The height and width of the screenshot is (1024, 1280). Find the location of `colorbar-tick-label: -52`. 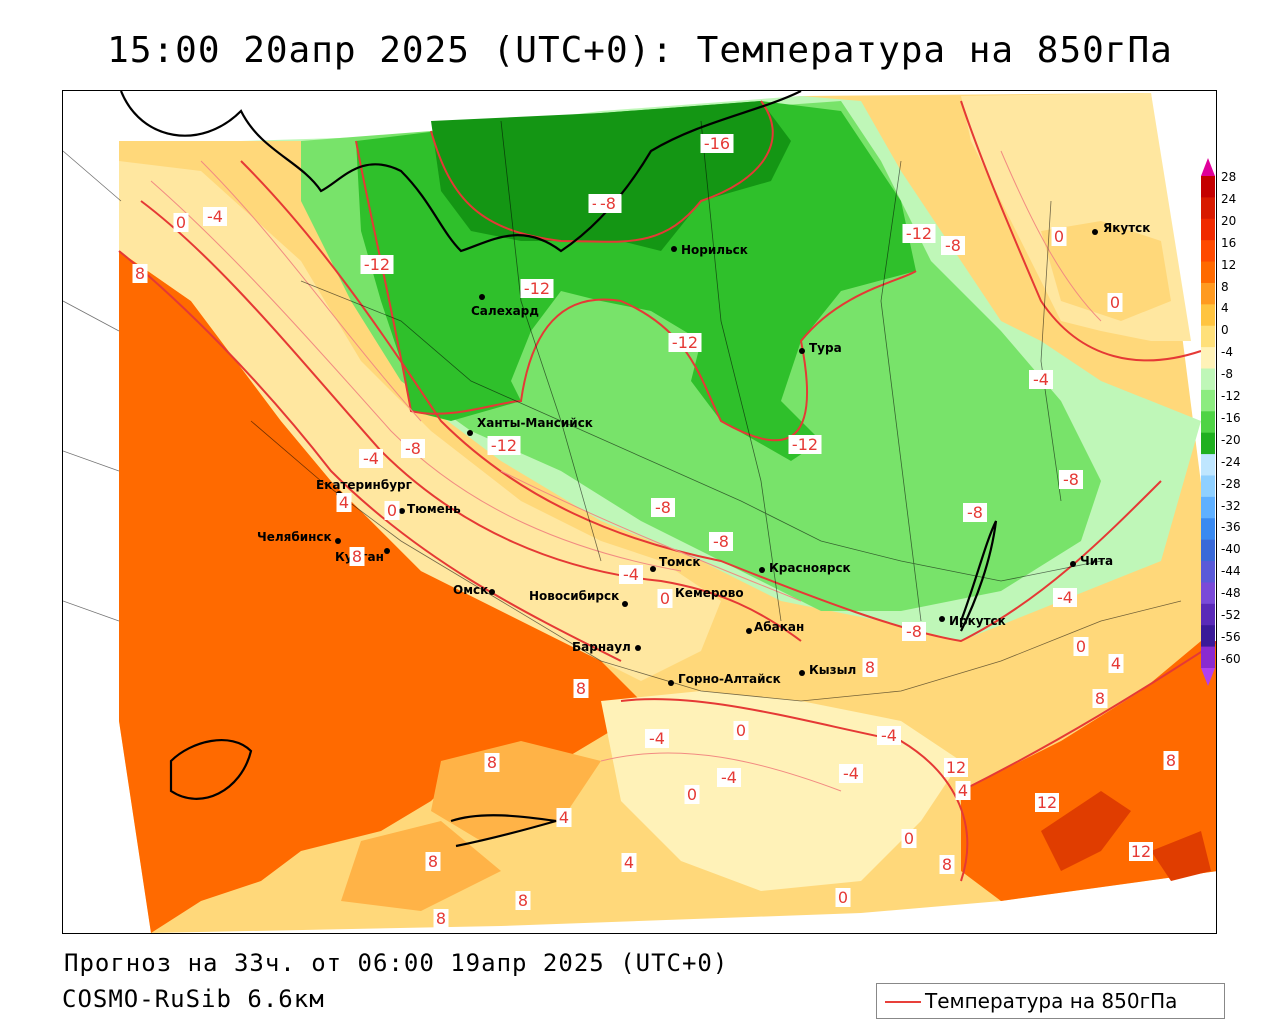

colorbar-tick-label: -52 is located at coordinates (1231, 615).